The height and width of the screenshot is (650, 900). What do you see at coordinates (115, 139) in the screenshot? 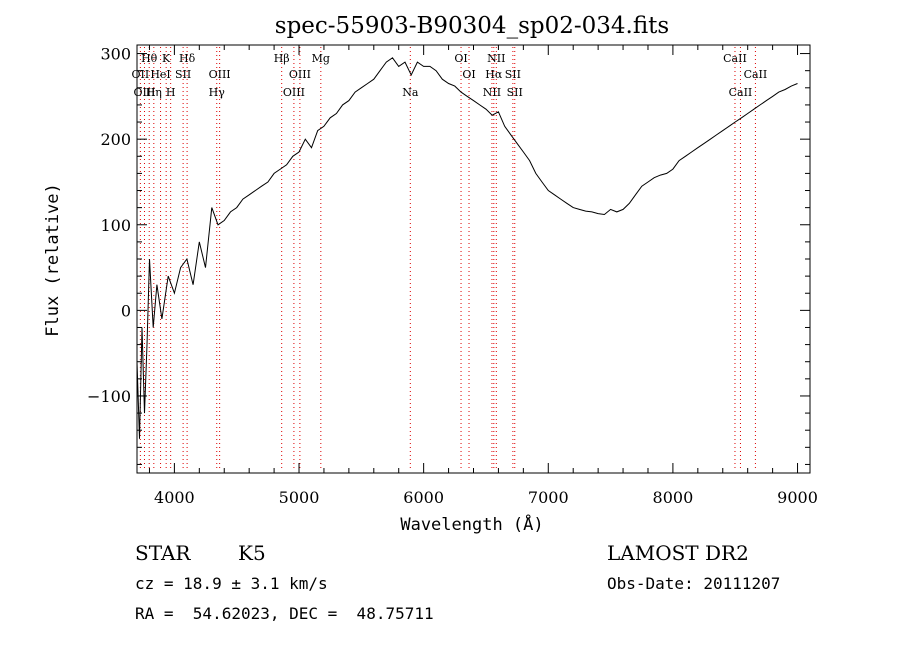
I see `y-tick-label: 200` at bounding box center [115, 139].